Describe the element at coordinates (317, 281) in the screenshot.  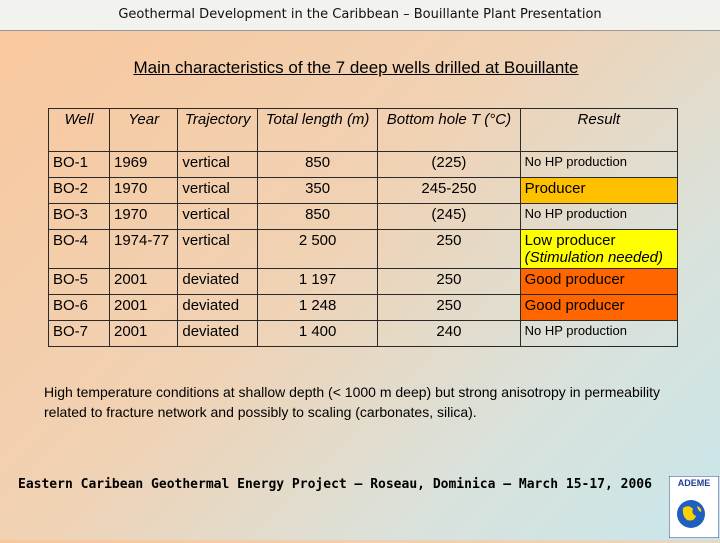
I see `length-cell: 1 197` at that location.